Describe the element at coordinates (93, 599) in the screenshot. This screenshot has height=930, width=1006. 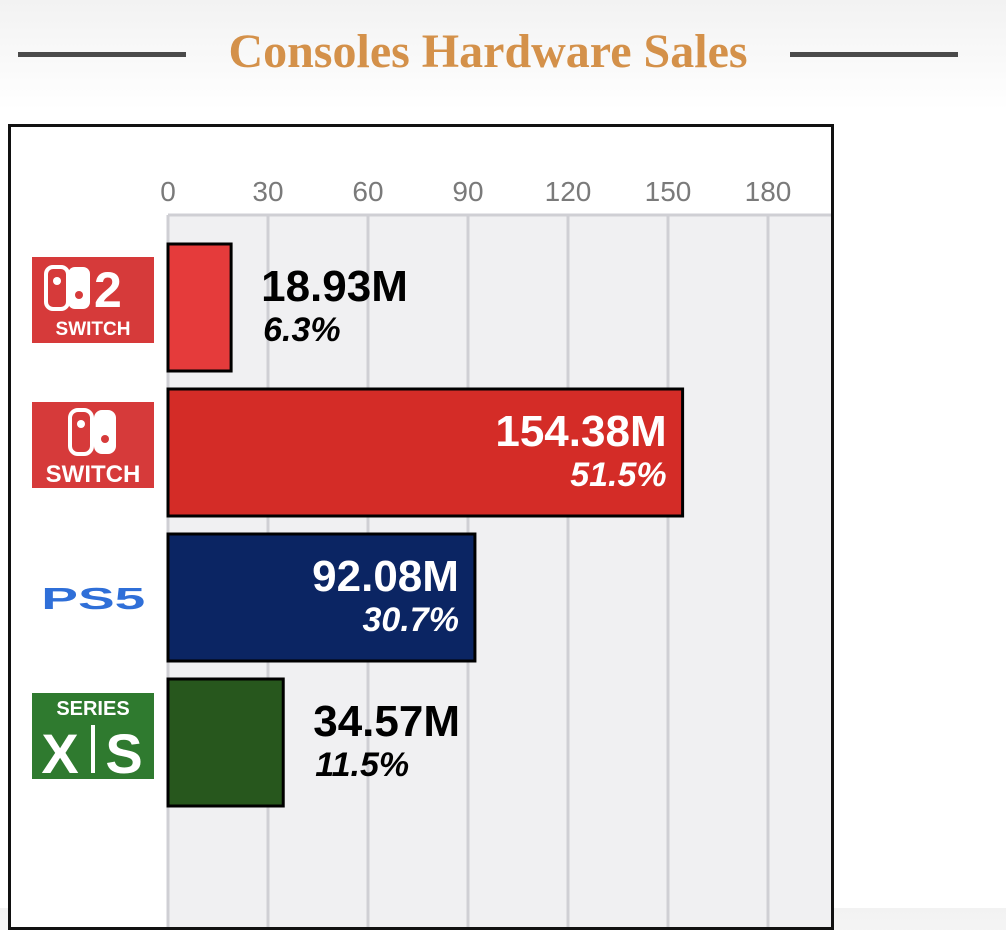
I see `ps5-logo-text: PS5` at that location.